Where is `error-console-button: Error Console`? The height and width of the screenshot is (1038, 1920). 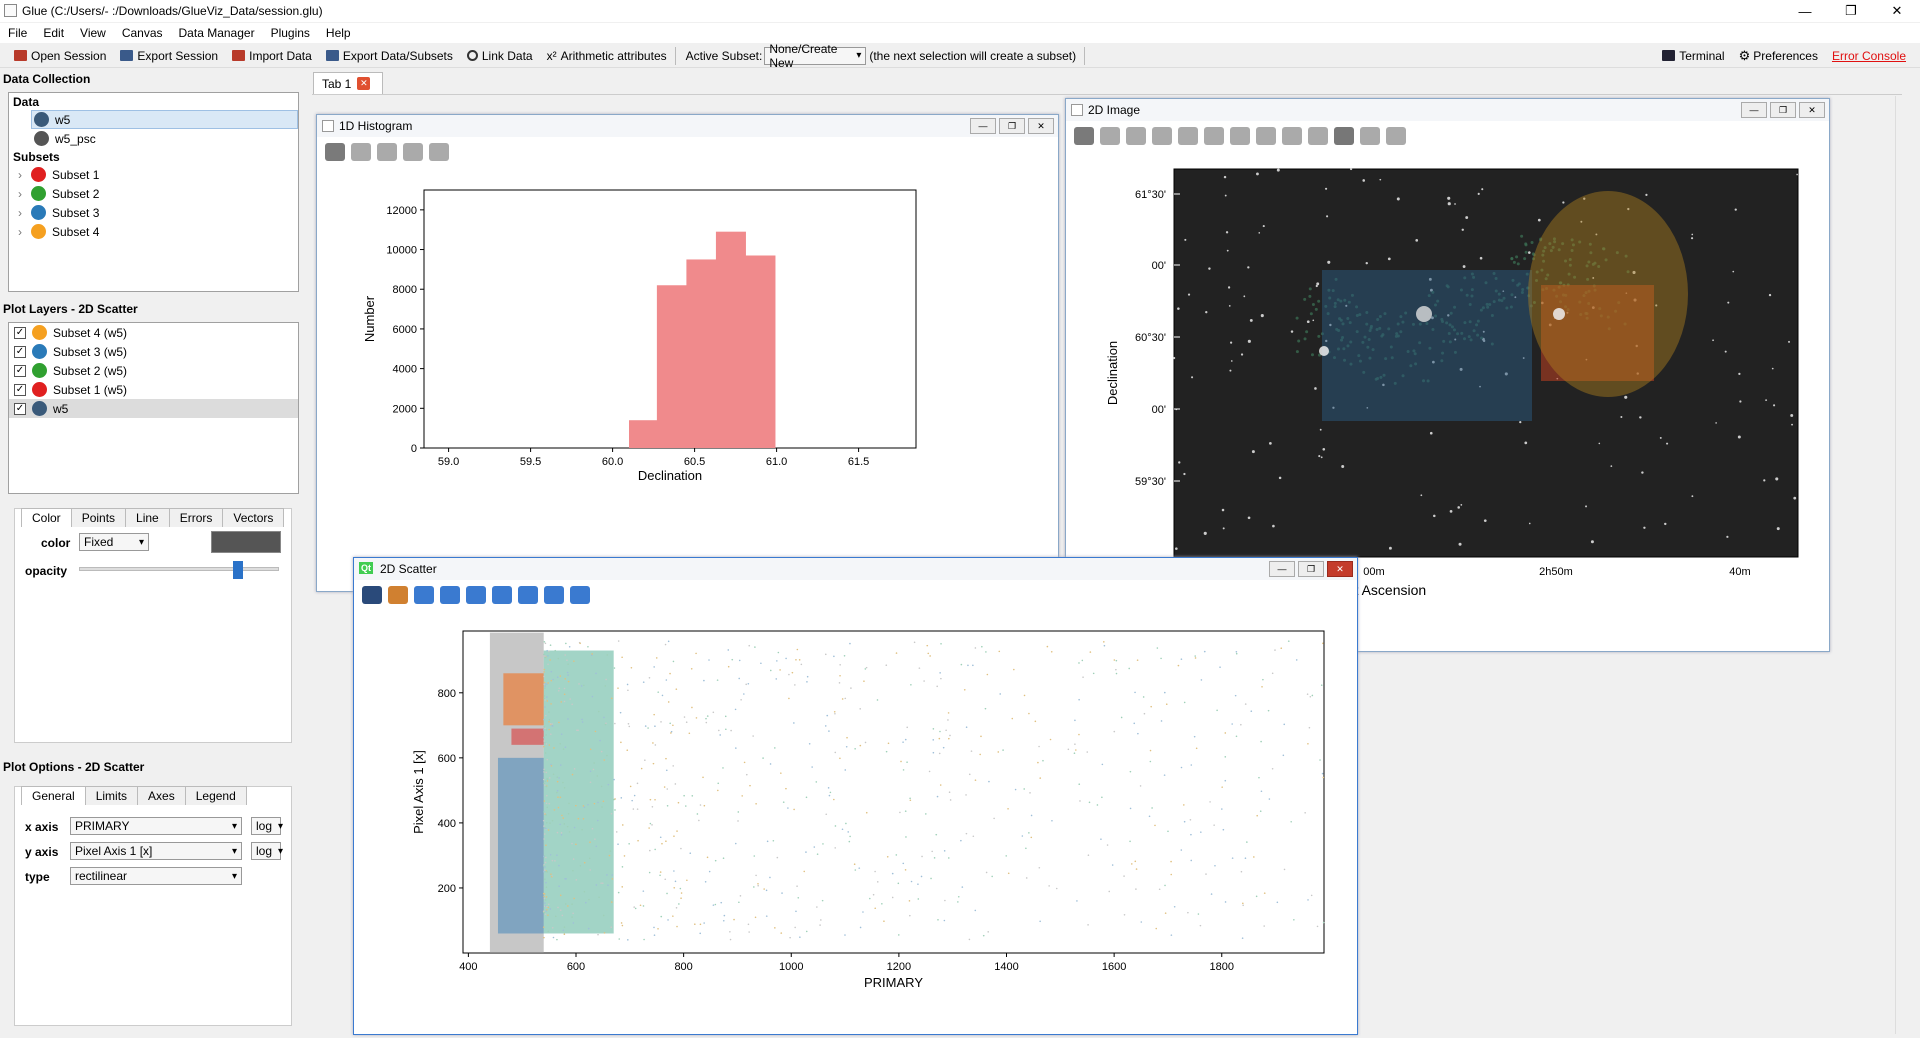
error-console-button: Error Console is located at coordinates (1868, 55).